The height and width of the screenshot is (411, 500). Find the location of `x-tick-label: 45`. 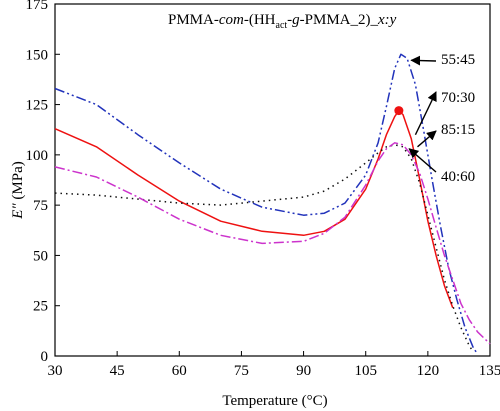

x-tick-label: 45 is located at coordinates (117, 371).